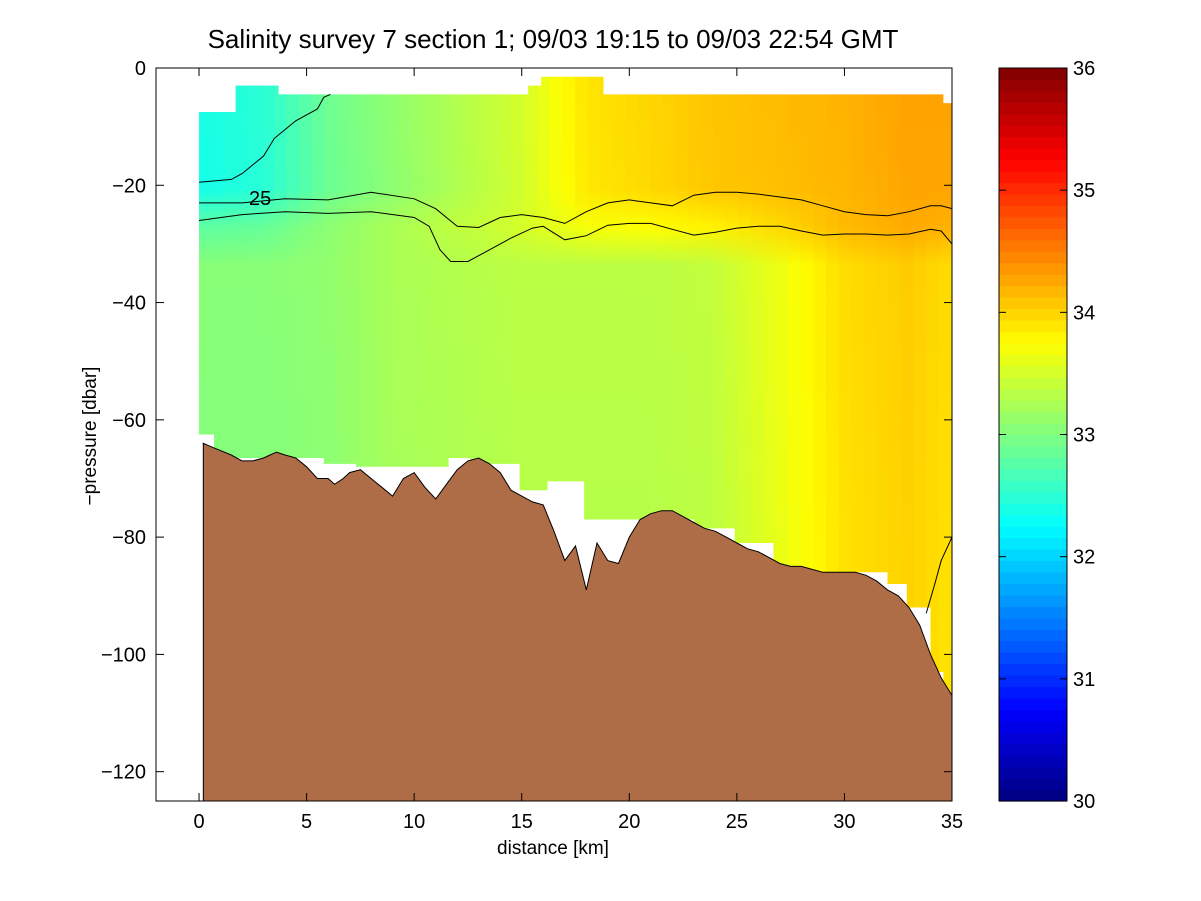  I want to click on x-tick-label: 0, so click(198, 822).